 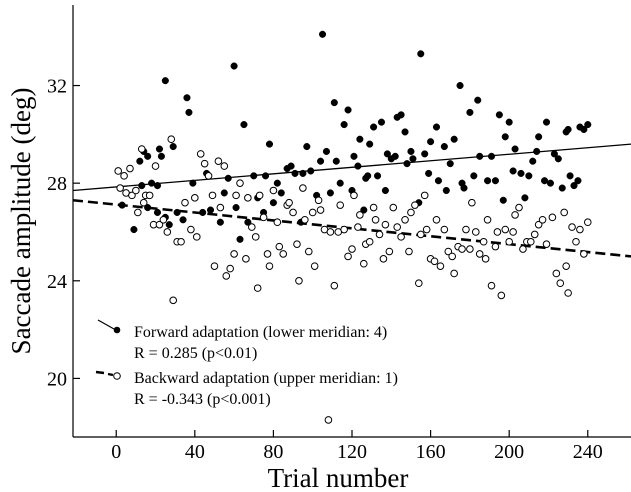 What do you see at coordinates (202, 399) in the screenshot?
I see `legend-backward-stat: R = -0.343 (p<0.001)` at bounding box center [202, 399].